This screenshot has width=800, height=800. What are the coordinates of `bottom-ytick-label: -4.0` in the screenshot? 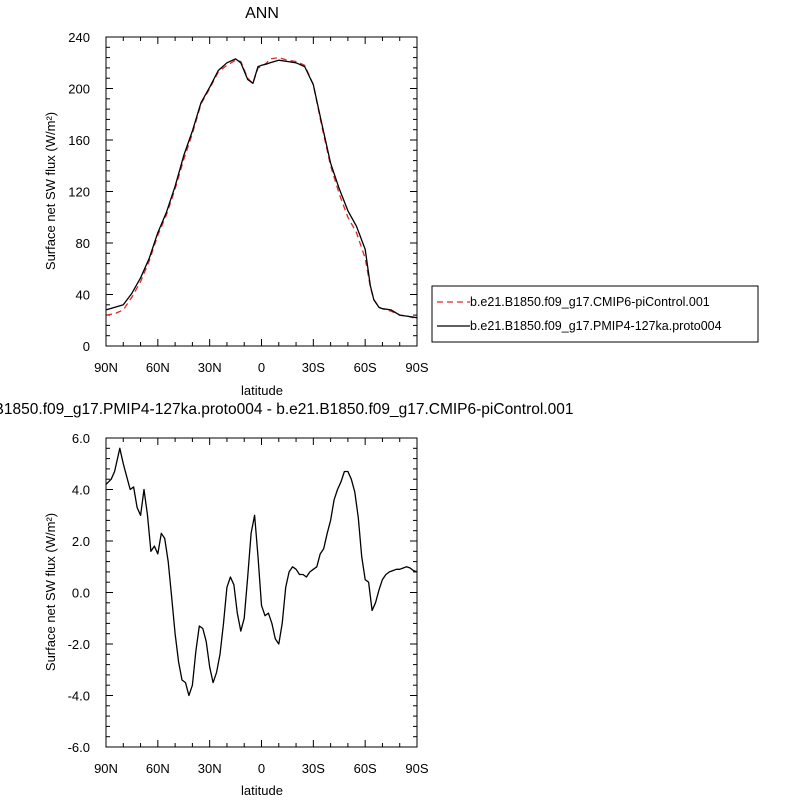 It's located at (79, 696).